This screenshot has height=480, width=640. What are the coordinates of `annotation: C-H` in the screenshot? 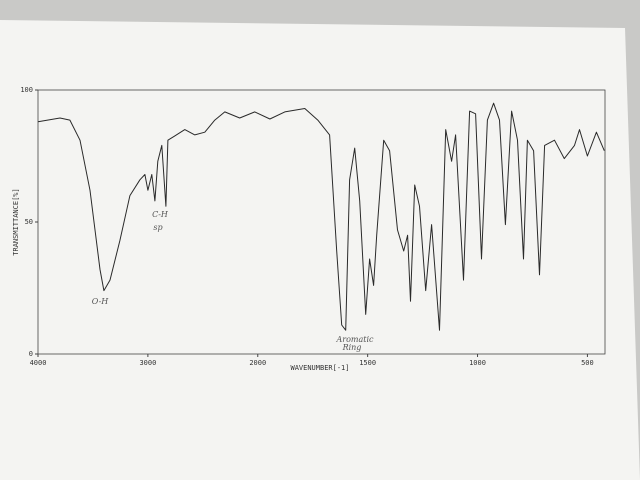 It's located at (160, 214).